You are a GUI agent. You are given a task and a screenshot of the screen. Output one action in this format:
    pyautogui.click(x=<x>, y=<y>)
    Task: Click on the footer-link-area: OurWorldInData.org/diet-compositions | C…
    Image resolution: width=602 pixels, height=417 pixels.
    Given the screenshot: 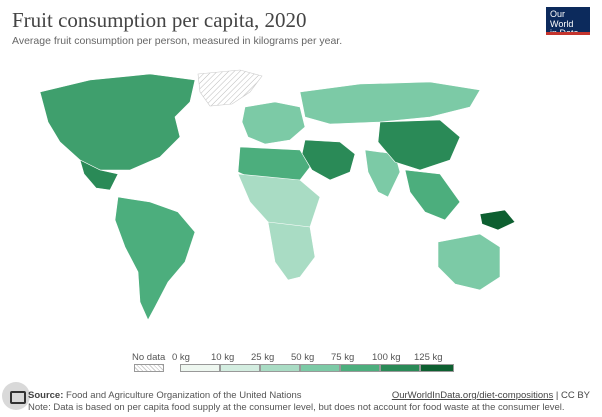 What is the action you would take?
    pyautogui.click(x=491, y=395)
    